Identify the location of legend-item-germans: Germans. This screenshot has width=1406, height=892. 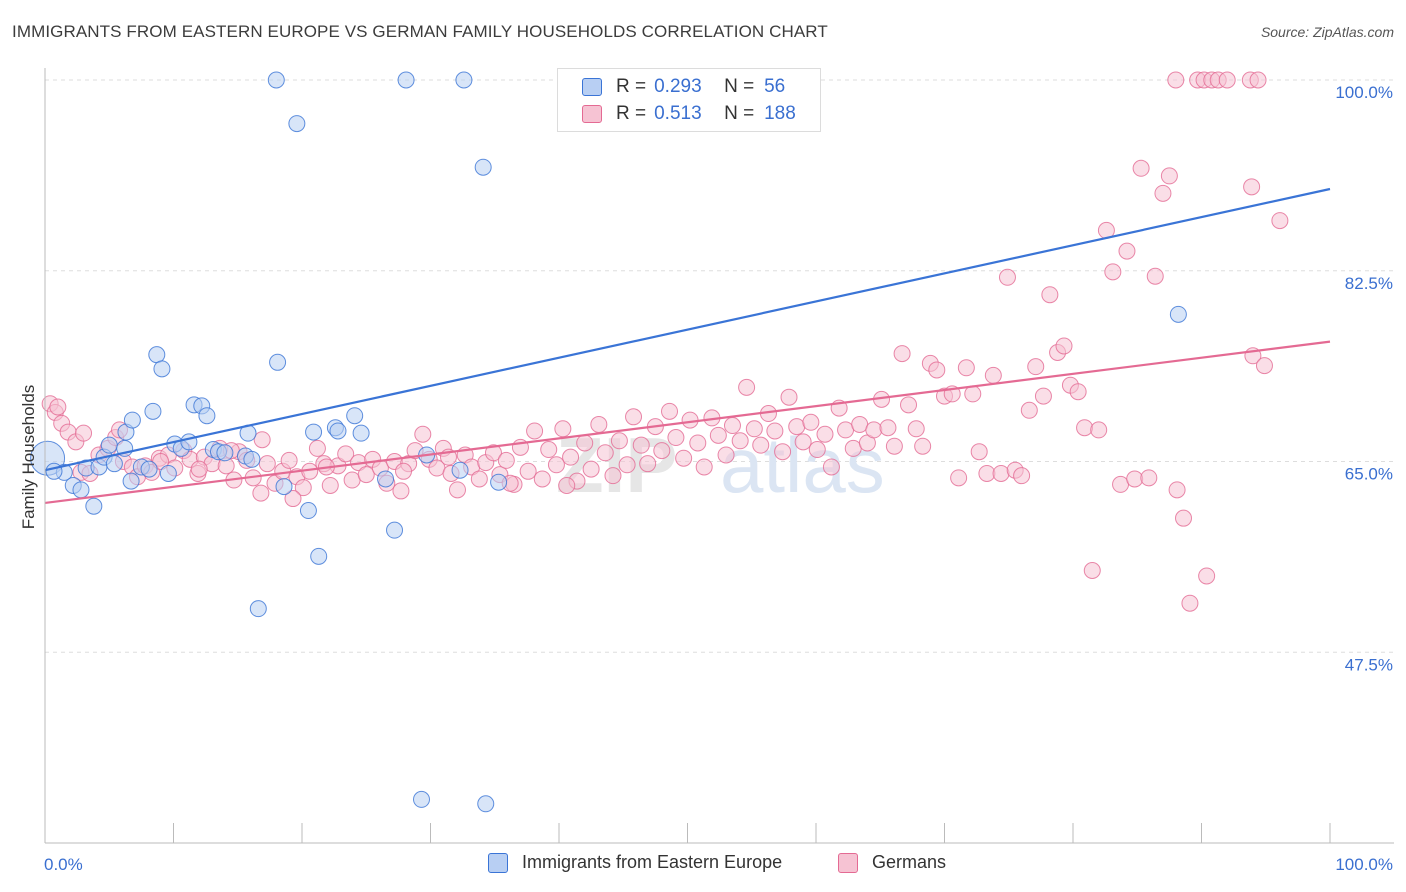
(892, 862).